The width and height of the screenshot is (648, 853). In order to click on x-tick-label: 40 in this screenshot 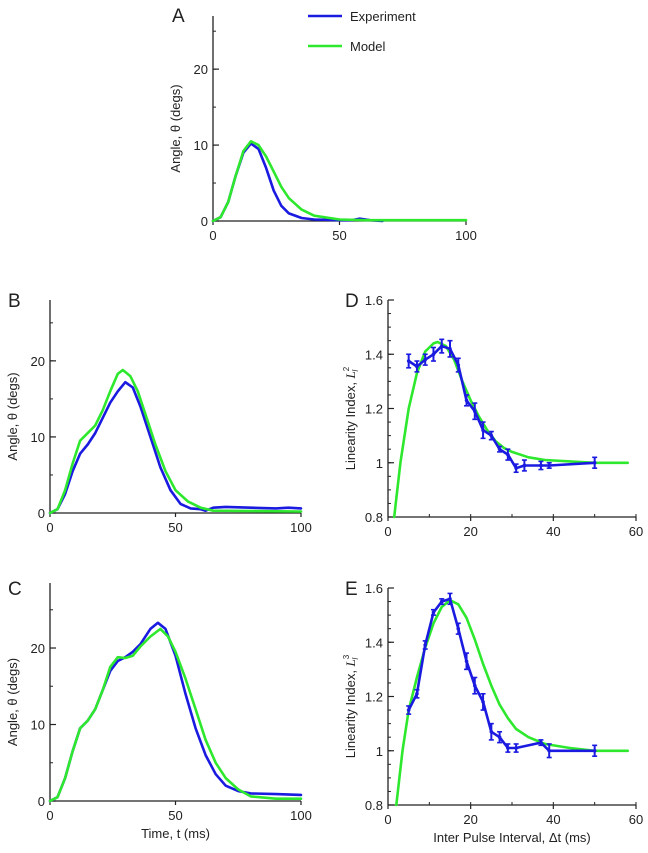, I will do `click(553, 531)`.